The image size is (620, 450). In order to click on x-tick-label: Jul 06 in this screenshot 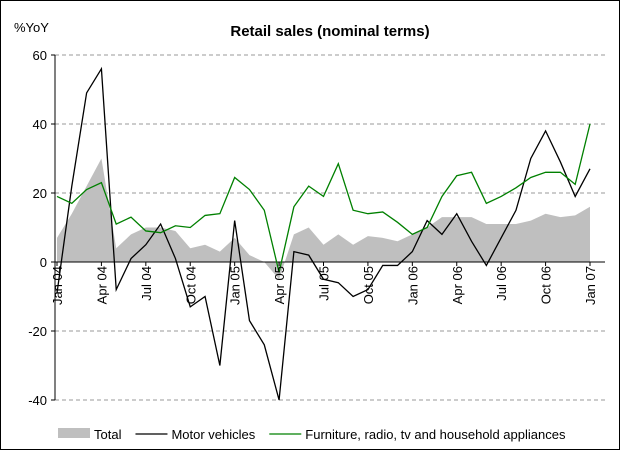, I will do `click(501, 283)`.